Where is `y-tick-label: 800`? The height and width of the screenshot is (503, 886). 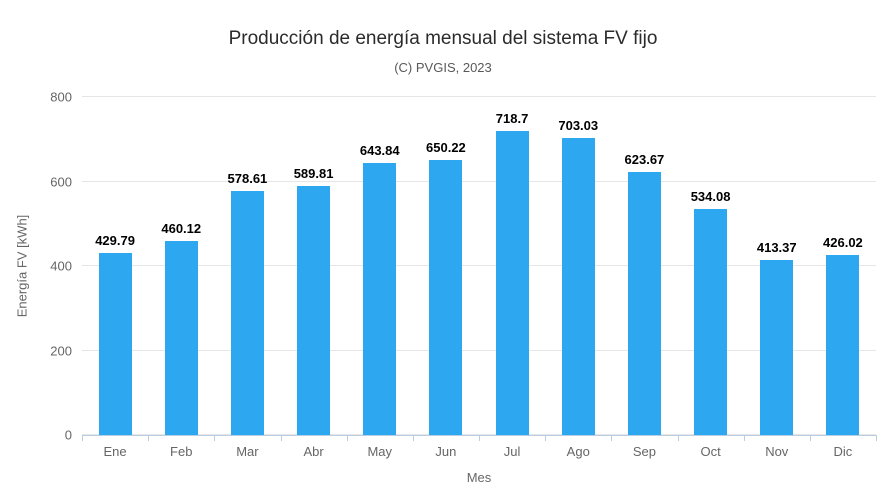 y-tick-label: 800 is located at coordinates (61, 97).